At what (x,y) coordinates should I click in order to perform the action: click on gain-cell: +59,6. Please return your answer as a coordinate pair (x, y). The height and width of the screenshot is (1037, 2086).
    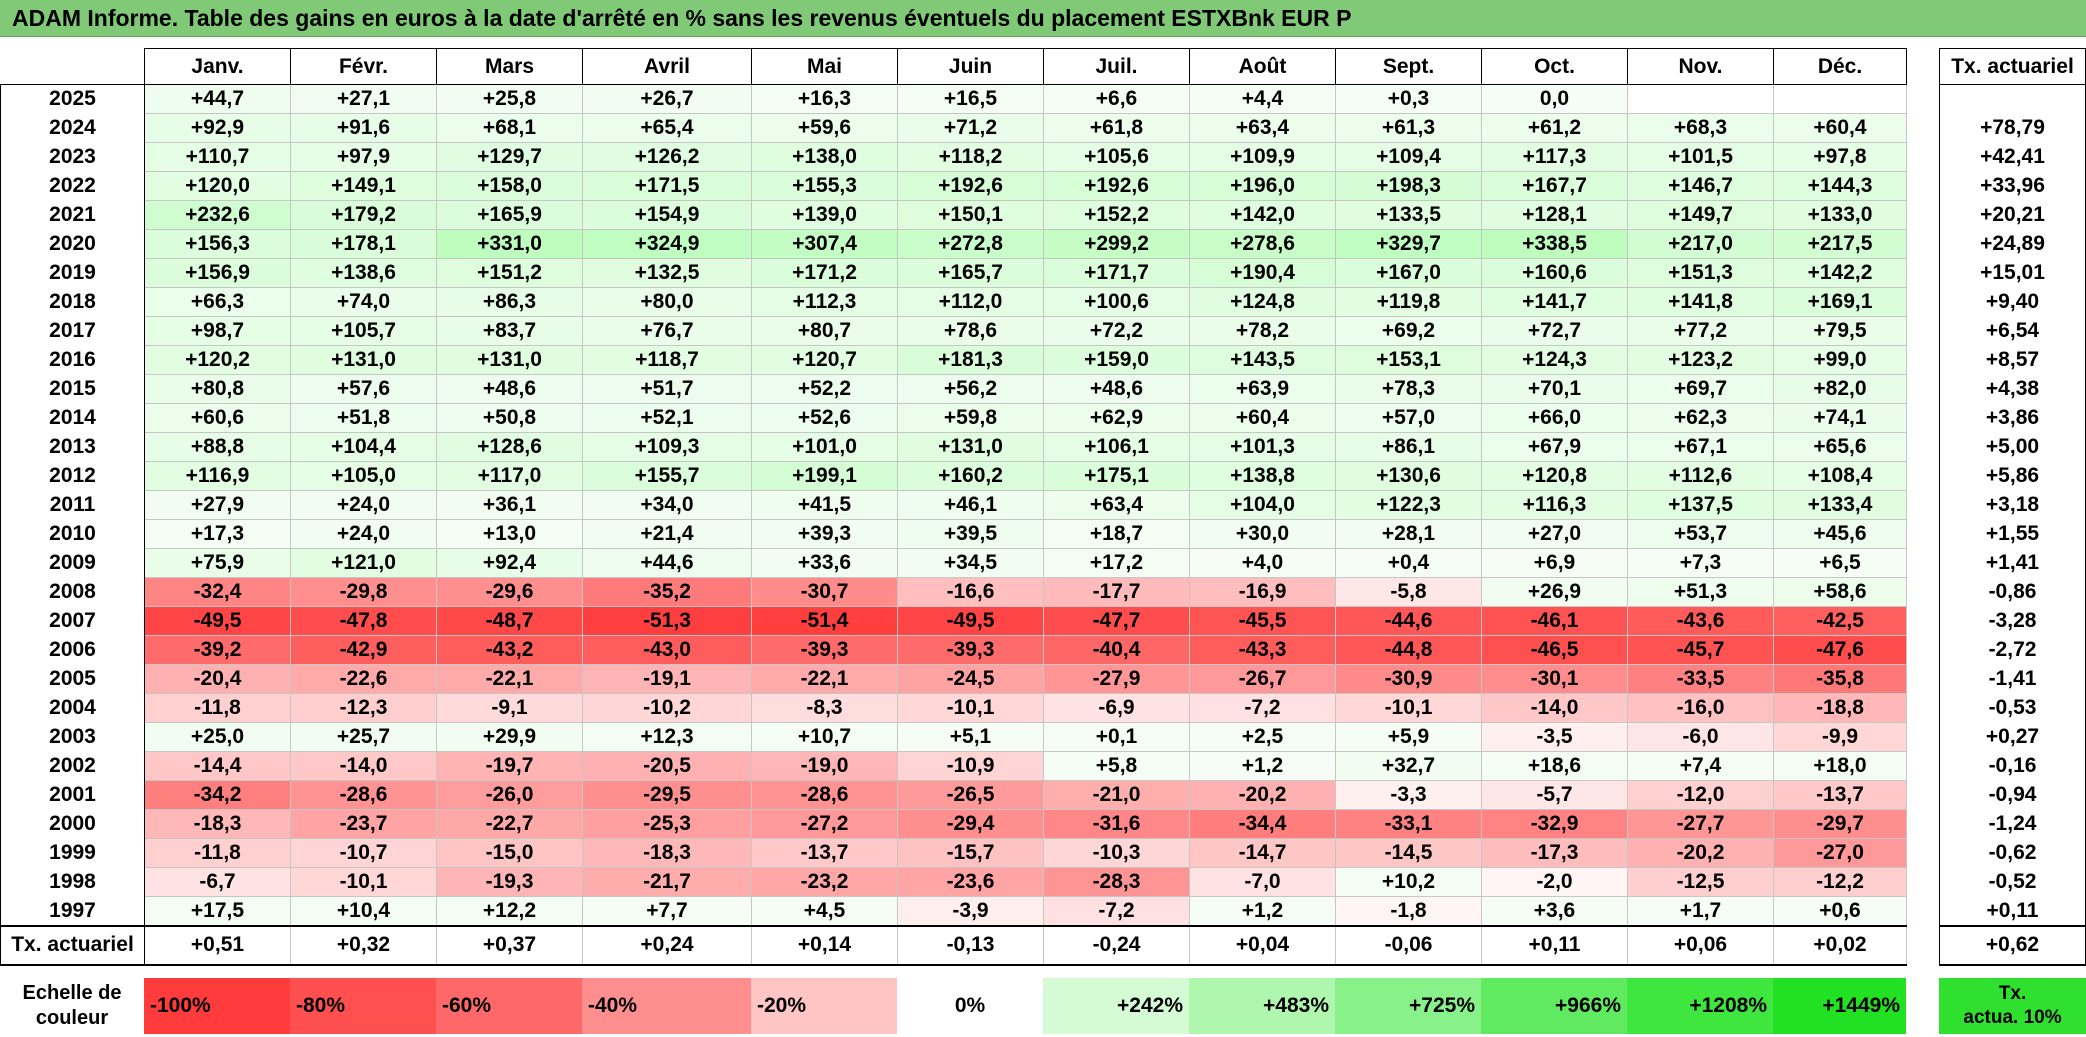
    Looking at the image, I should click on (824, 128).